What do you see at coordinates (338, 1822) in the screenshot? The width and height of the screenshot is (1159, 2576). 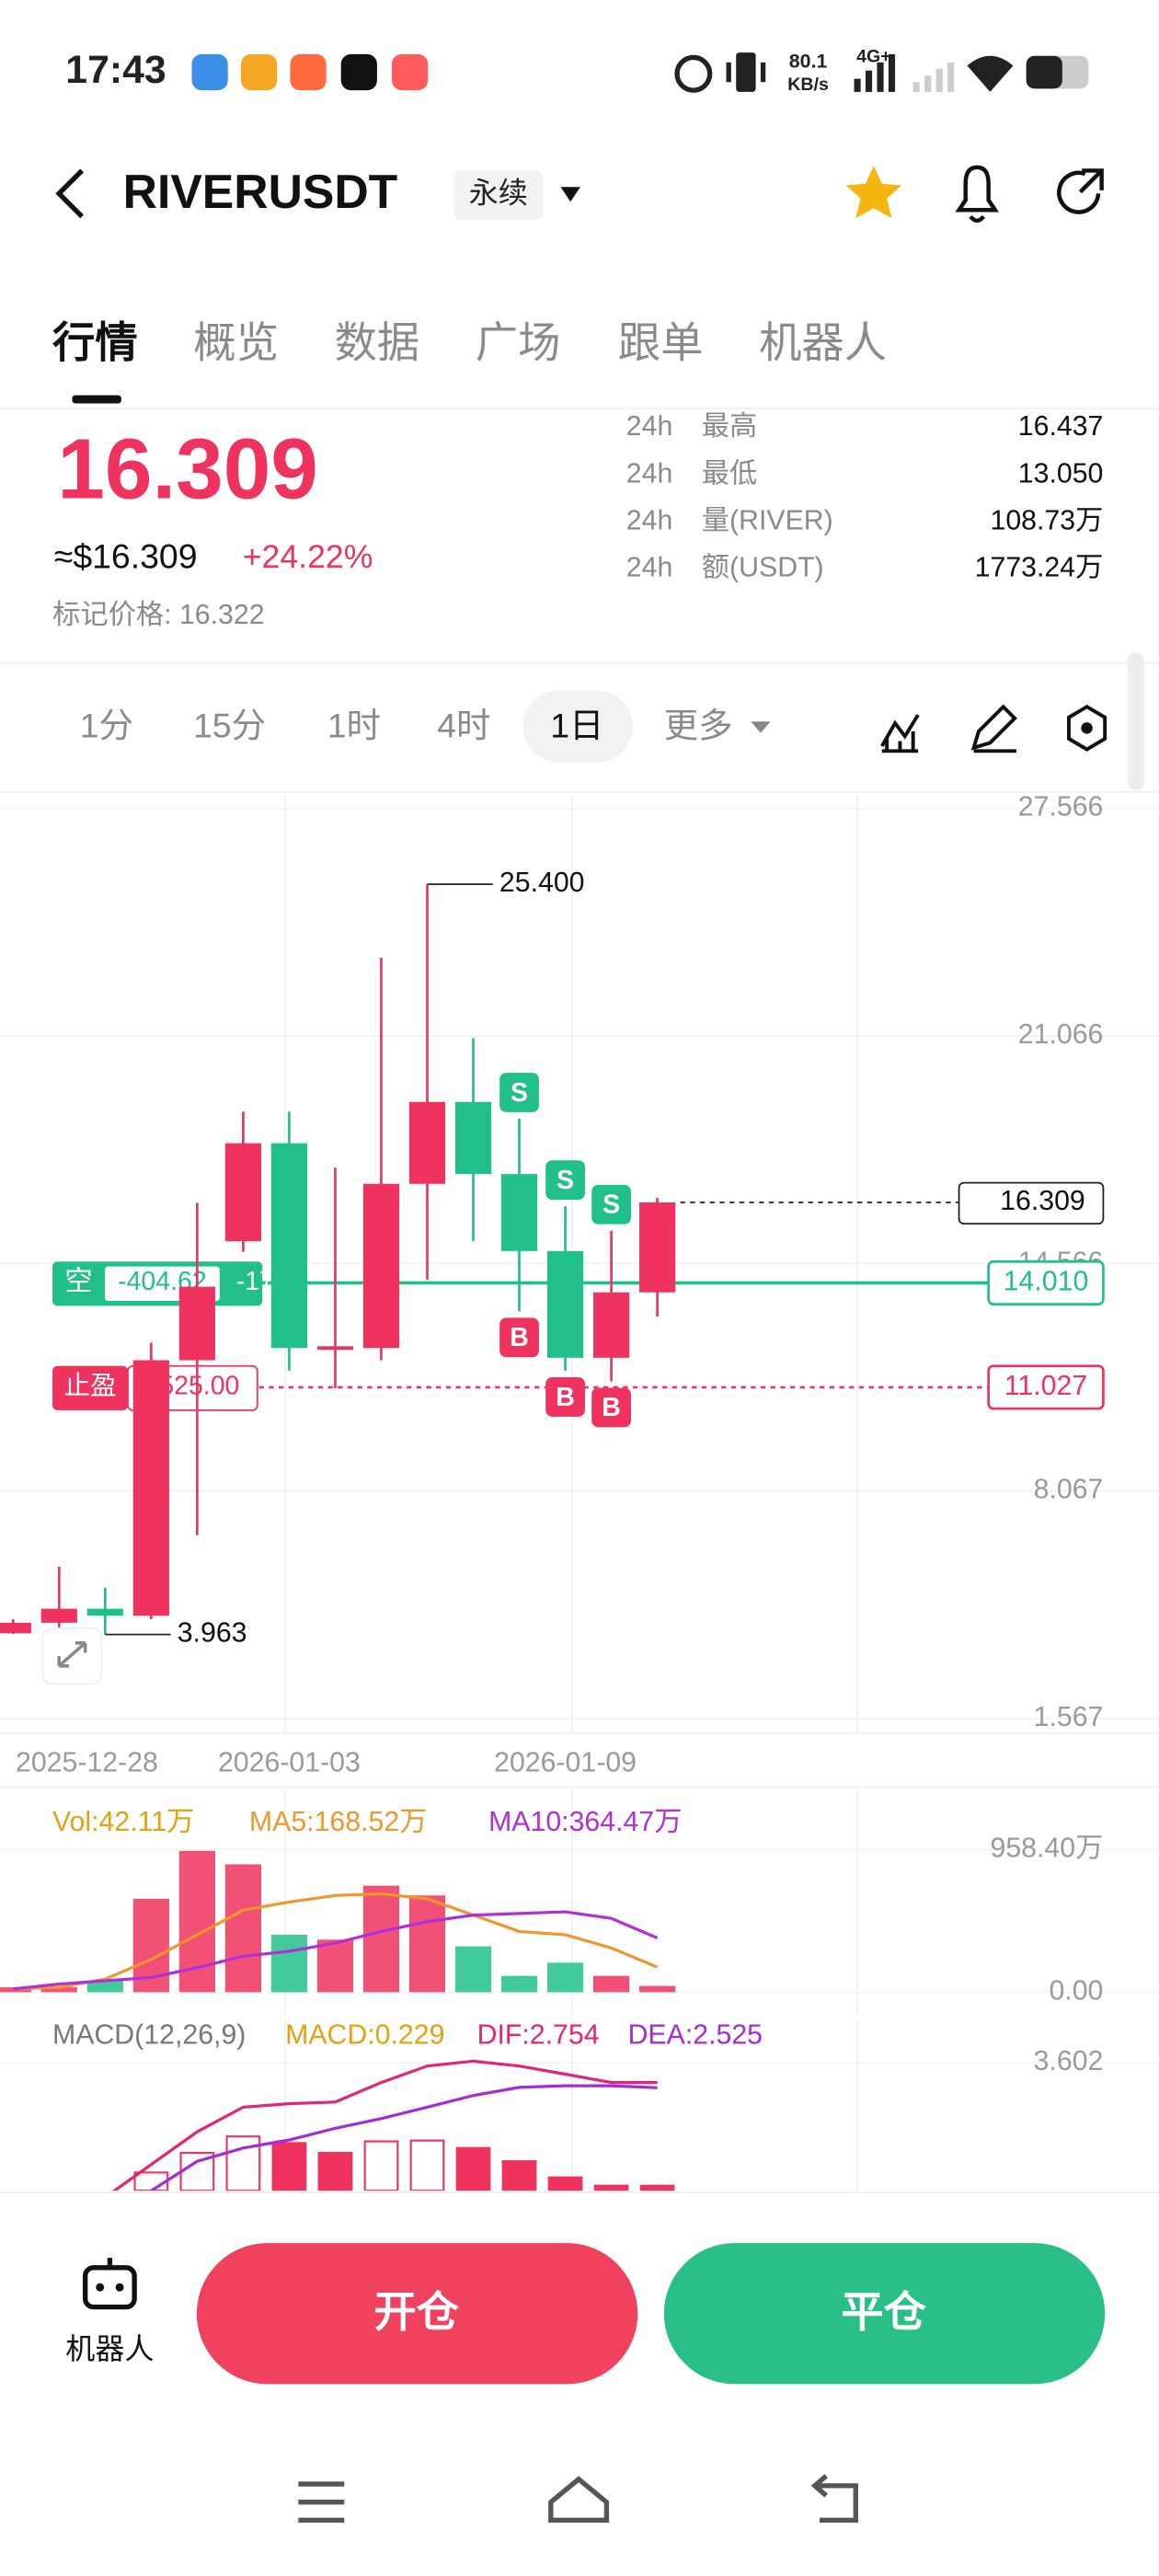 I see `legend-entry: MA5:168.52万` at bounding box center [338, 1822].